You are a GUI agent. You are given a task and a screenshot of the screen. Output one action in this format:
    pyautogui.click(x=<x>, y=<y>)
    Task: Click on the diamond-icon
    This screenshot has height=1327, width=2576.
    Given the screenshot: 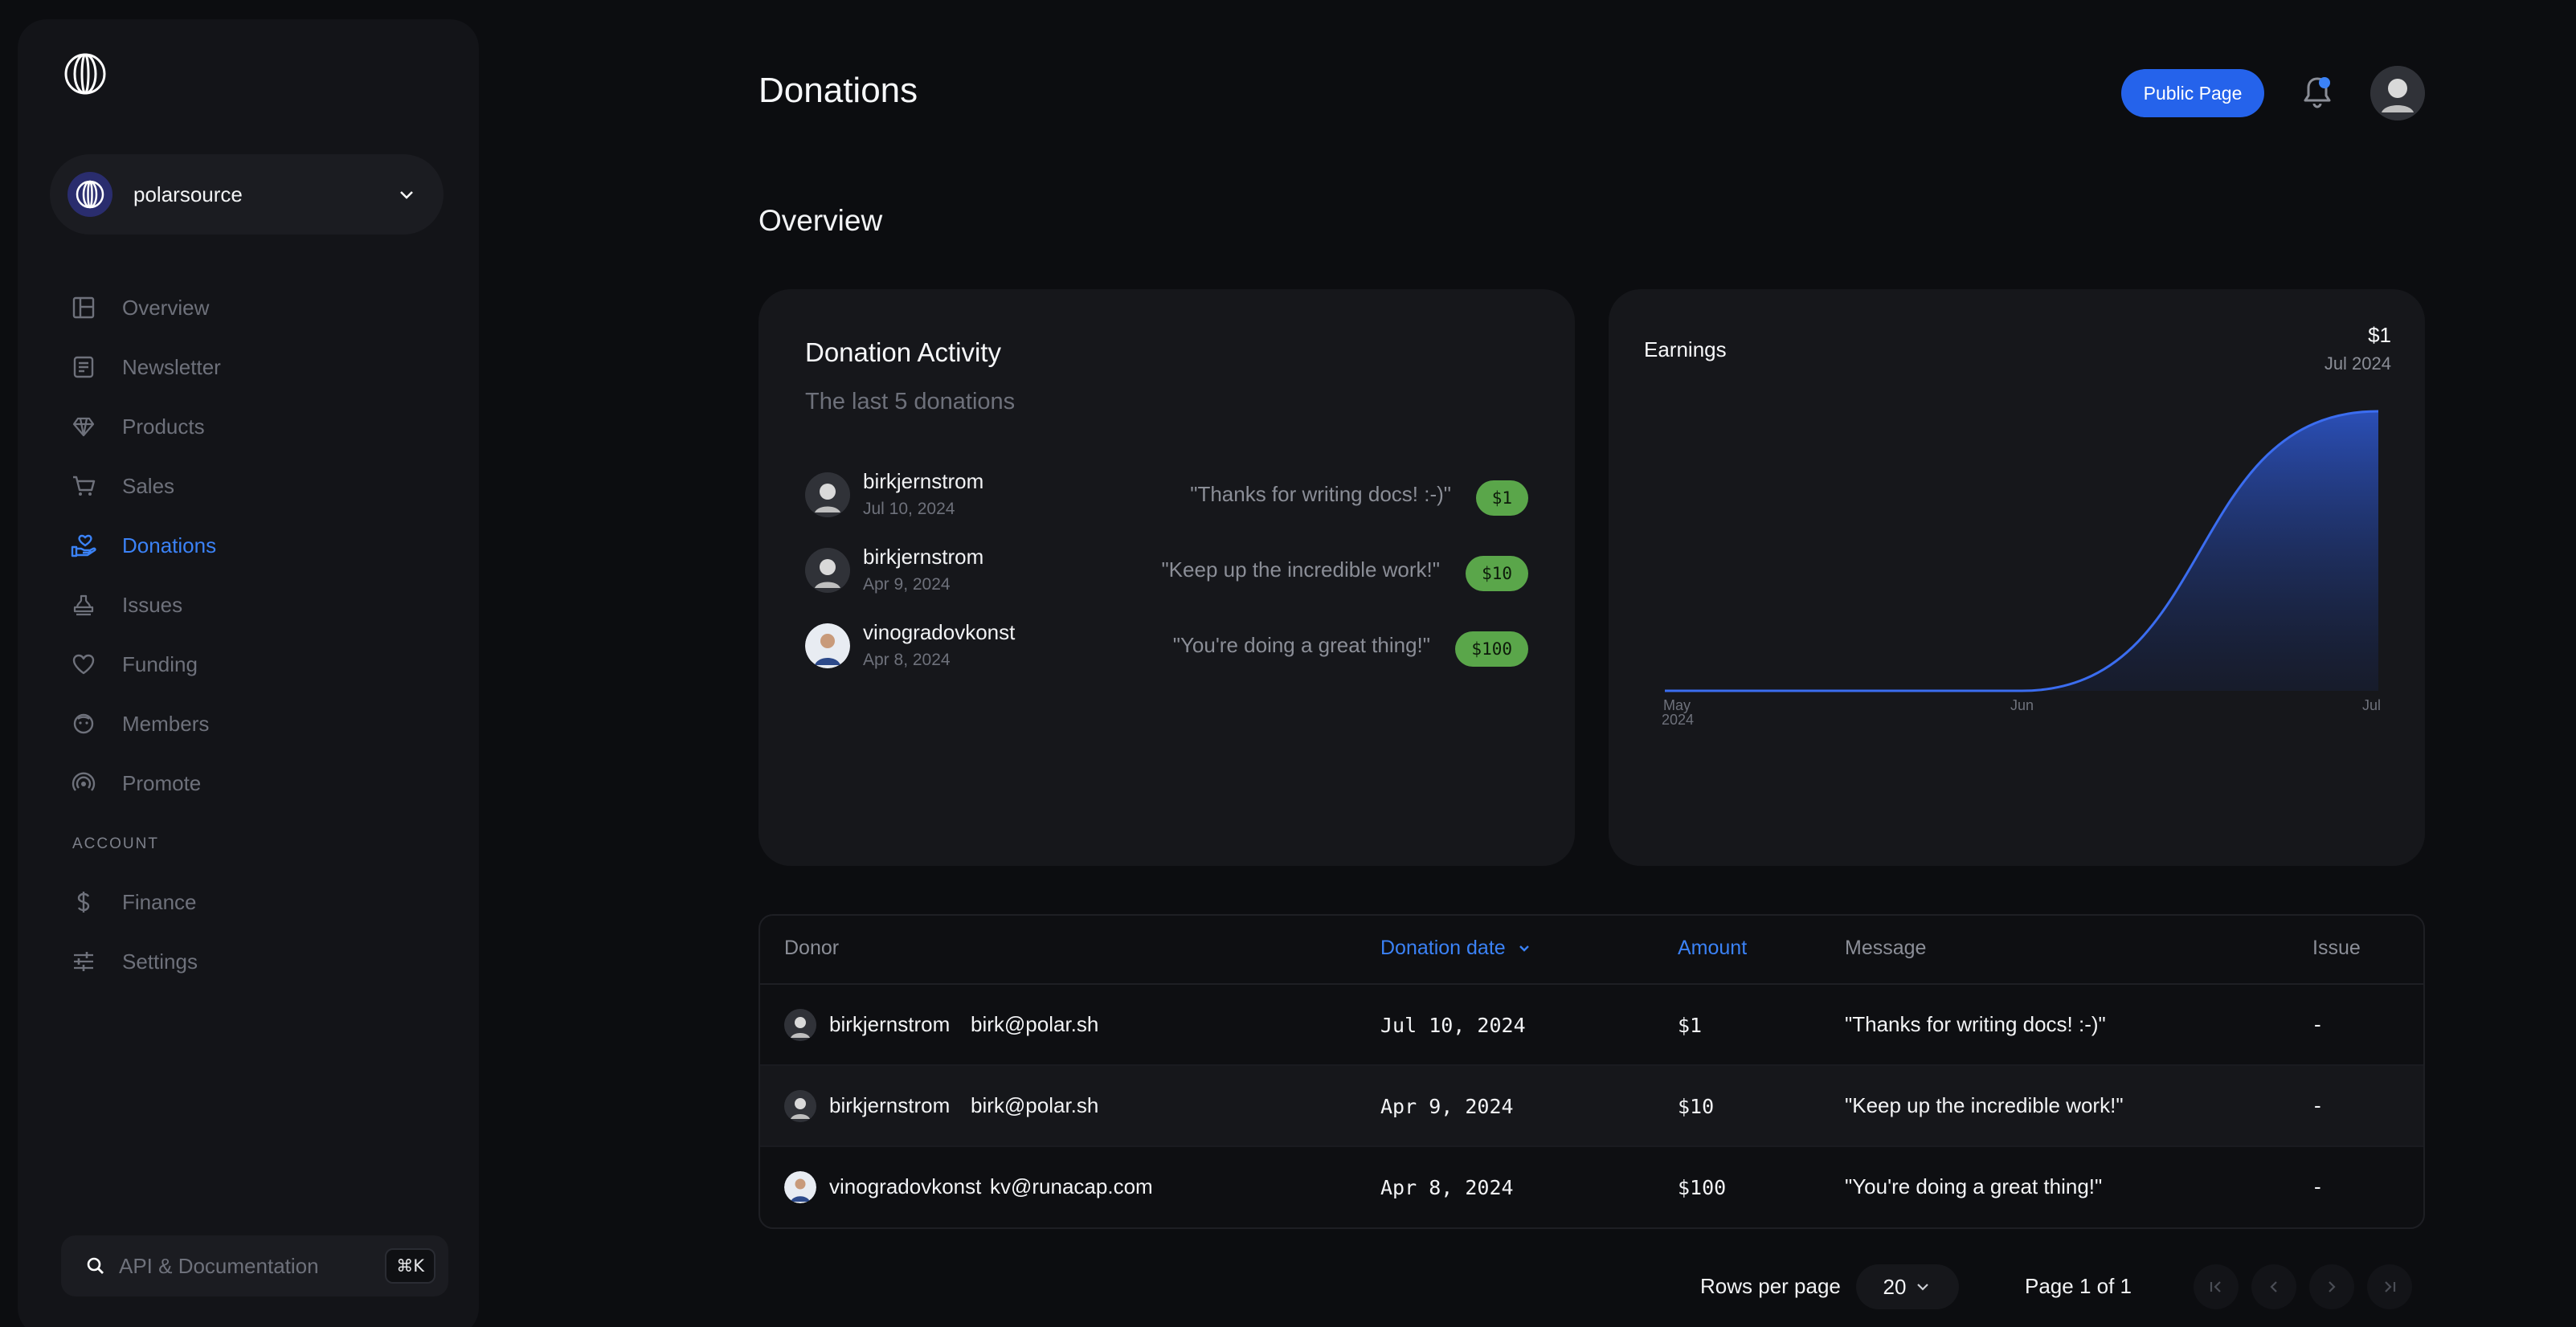 What is the action you would take?
    pyautogui.click(x=83, y=426)
    